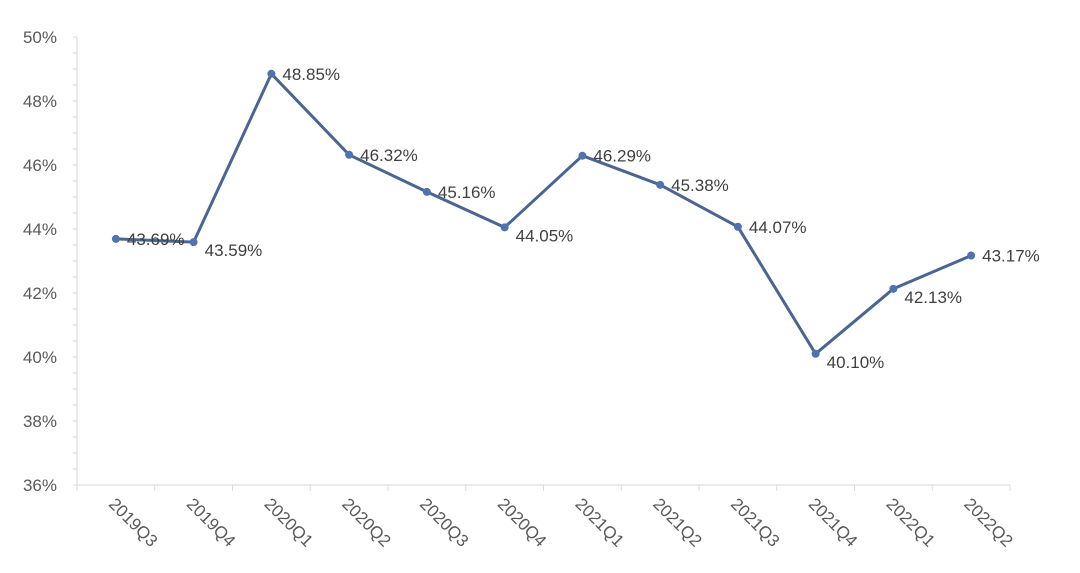  What do you see at coordinates (50, 261) in the screenshot?
I see `y-axis: 36% 38% 40% 42% 44% 46% 48% 50%` at bounding box center [50, 261].